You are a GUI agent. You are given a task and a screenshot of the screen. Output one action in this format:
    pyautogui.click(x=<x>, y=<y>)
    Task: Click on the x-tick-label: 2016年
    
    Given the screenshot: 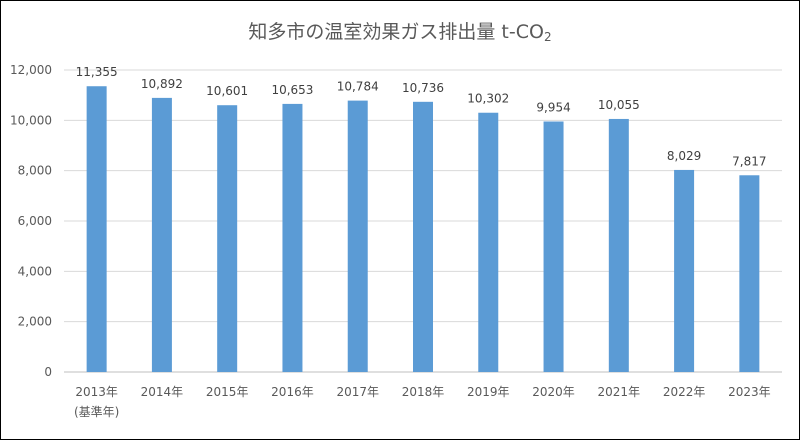 What is the action you would take?
    pyautogui.click(x=292, y=392)
    